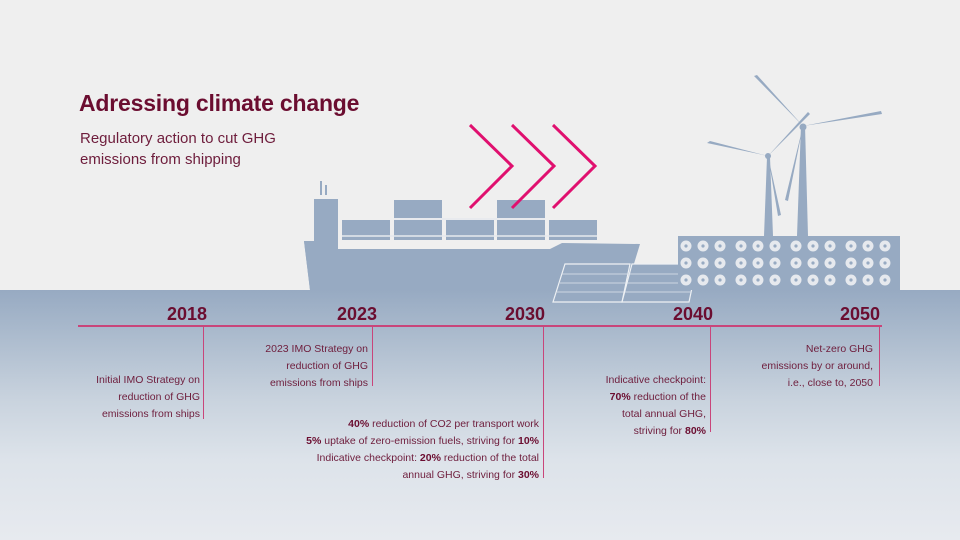 The height and width of the screenshot is (540, 960). What do you see at coordinates (356, 314) in the screenshot?
I see `year-2023: 2023` at bounding box center [356, 314].